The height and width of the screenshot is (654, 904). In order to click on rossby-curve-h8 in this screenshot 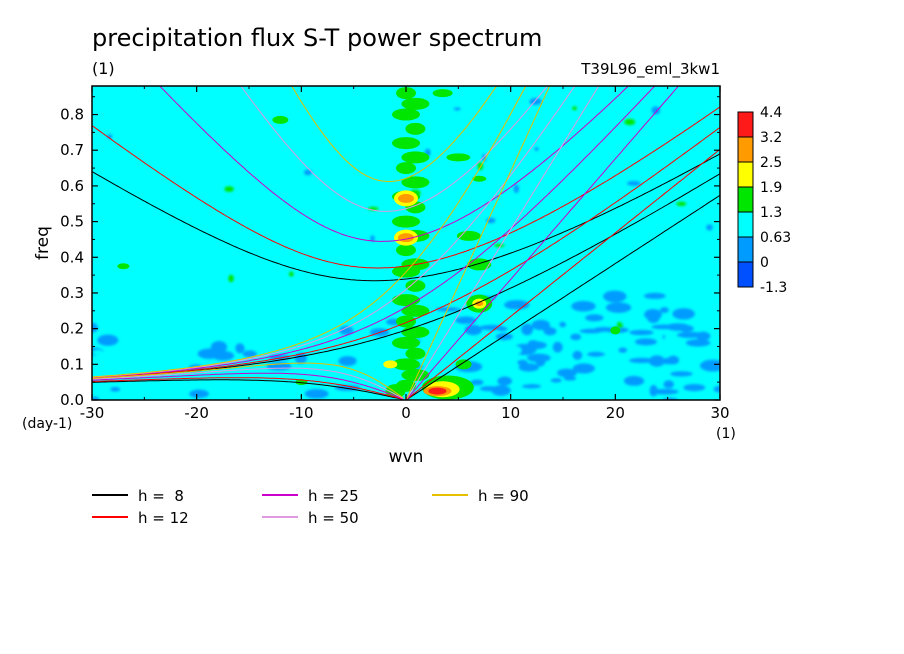, I will do `click(248, 389)`.